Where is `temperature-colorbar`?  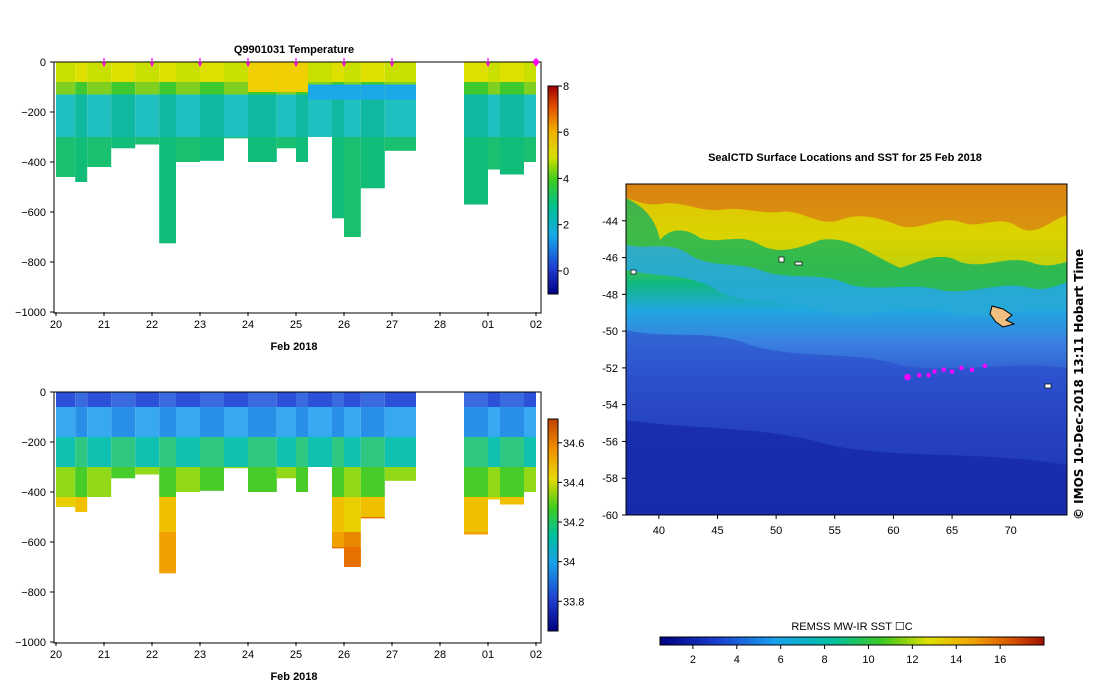
temperature-colorbar is located at coordinates (553, 190).